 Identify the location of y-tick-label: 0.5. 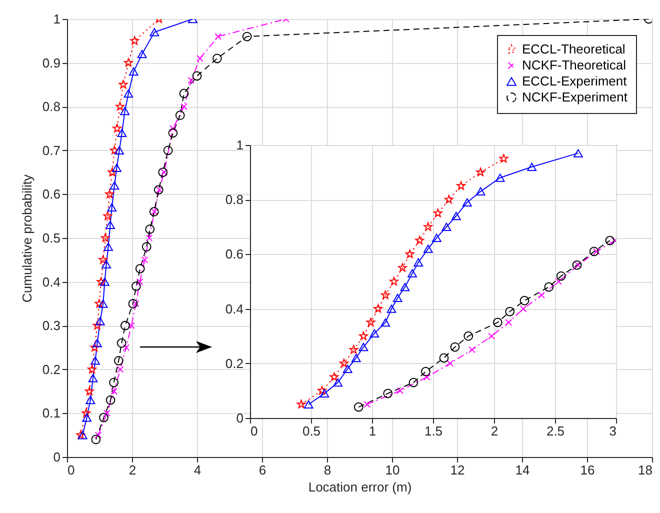
(51, 238).